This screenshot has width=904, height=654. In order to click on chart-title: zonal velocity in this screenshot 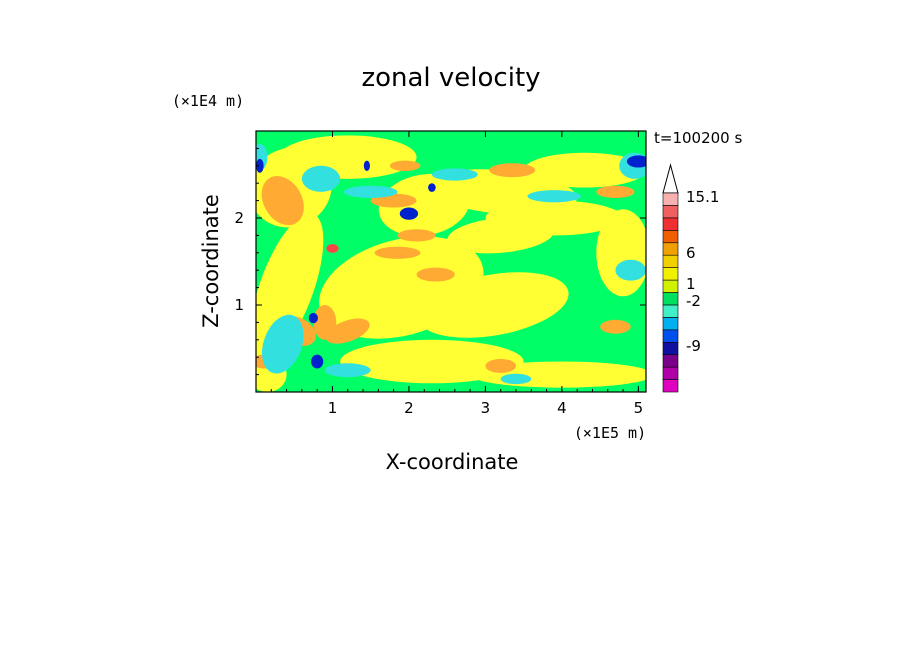, I will do `click(450, 78)`.